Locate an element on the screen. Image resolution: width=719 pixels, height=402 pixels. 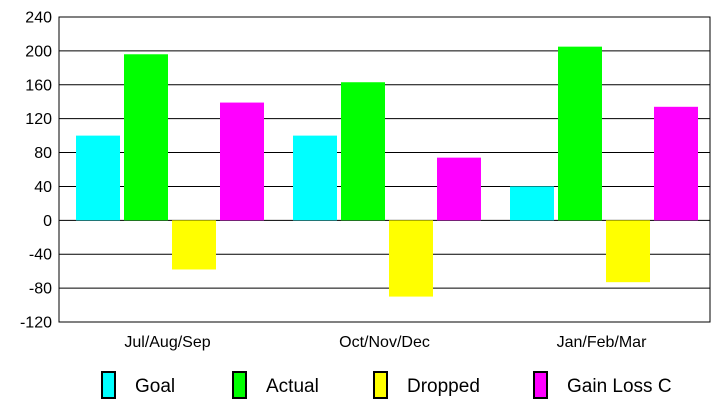
y-axis: -120 -80 -40 0 40 80 120 160 200 240 is located at coordinates (36, 171).